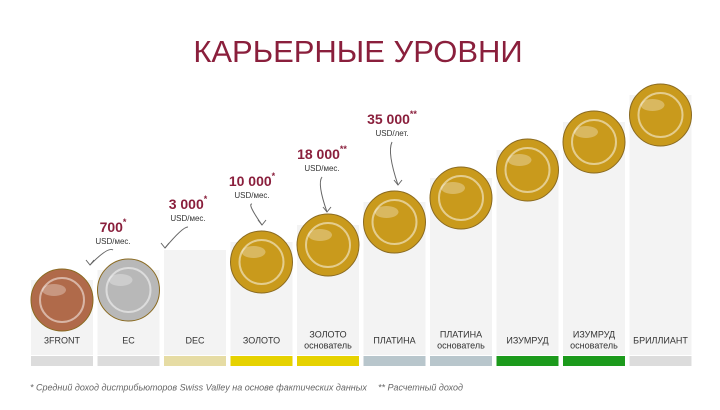 The image size is (720, 410). What do you see at coordinates (128, 340) in the screenshot?
I see `level-name: EC` at bounding box center [128, 340].